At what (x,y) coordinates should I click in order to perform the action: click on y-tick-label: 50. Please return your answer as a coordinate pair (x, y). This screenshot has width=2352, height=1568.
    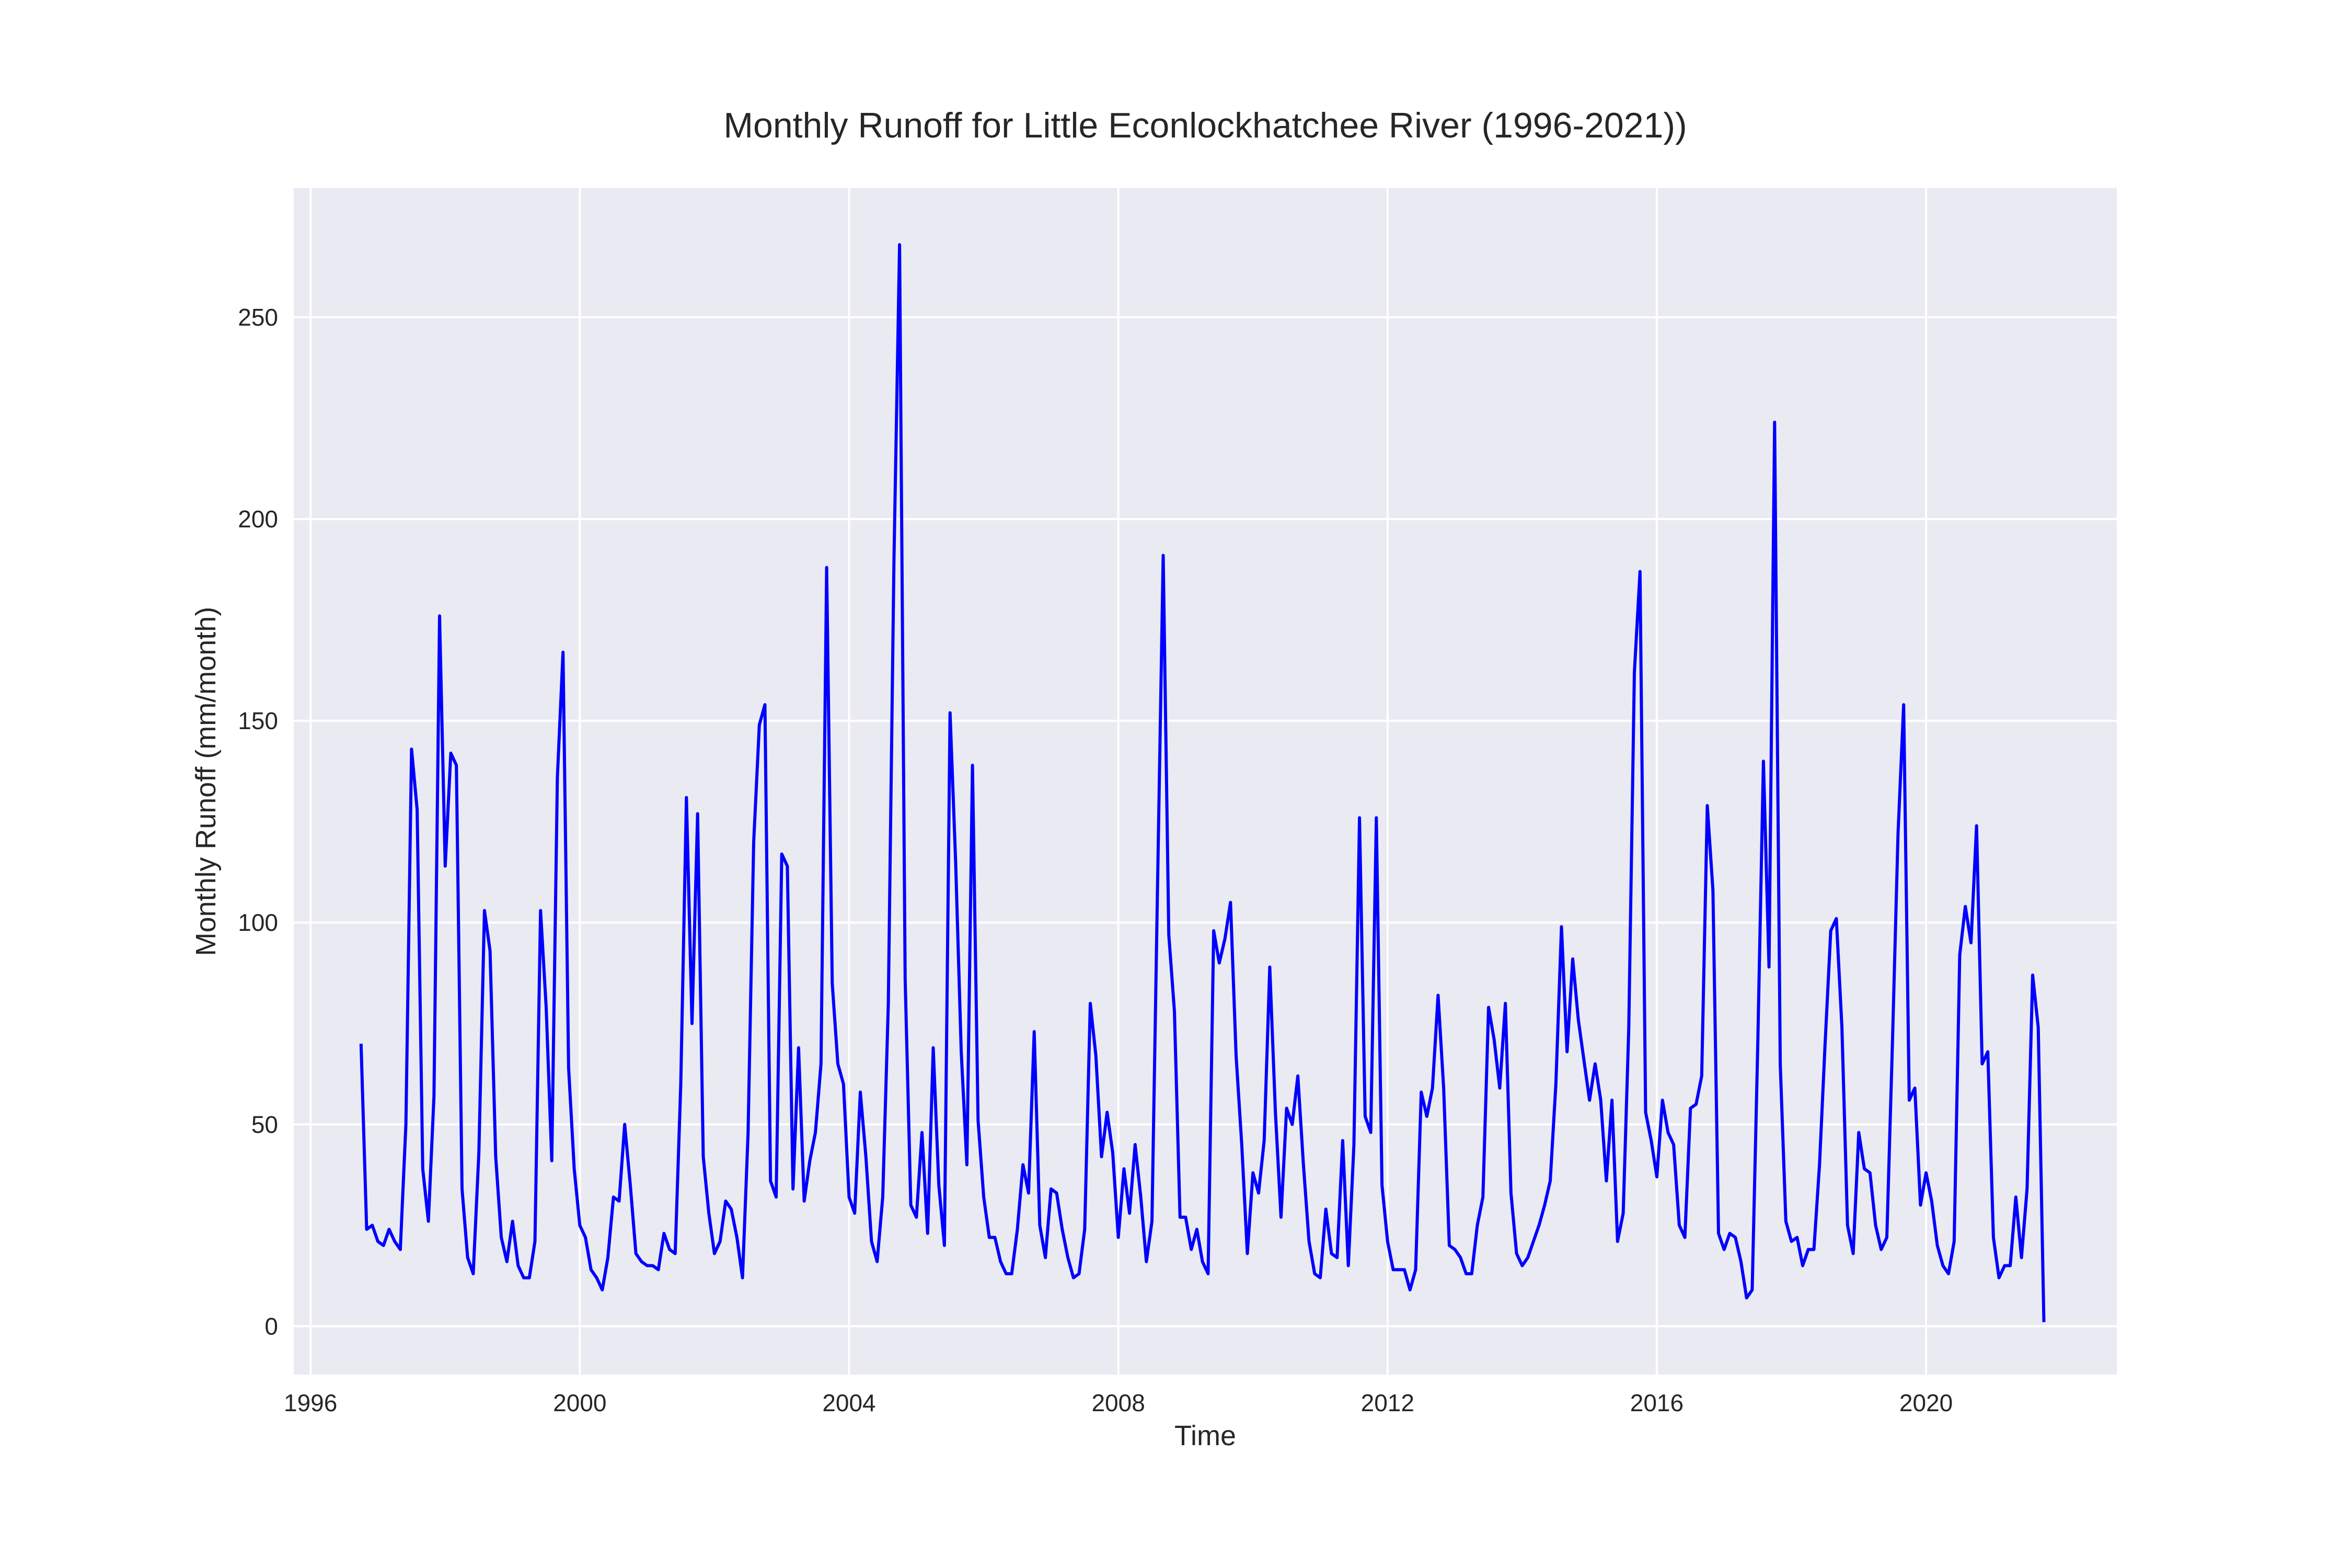
    Looking at the image, I should click on (264, 1124).